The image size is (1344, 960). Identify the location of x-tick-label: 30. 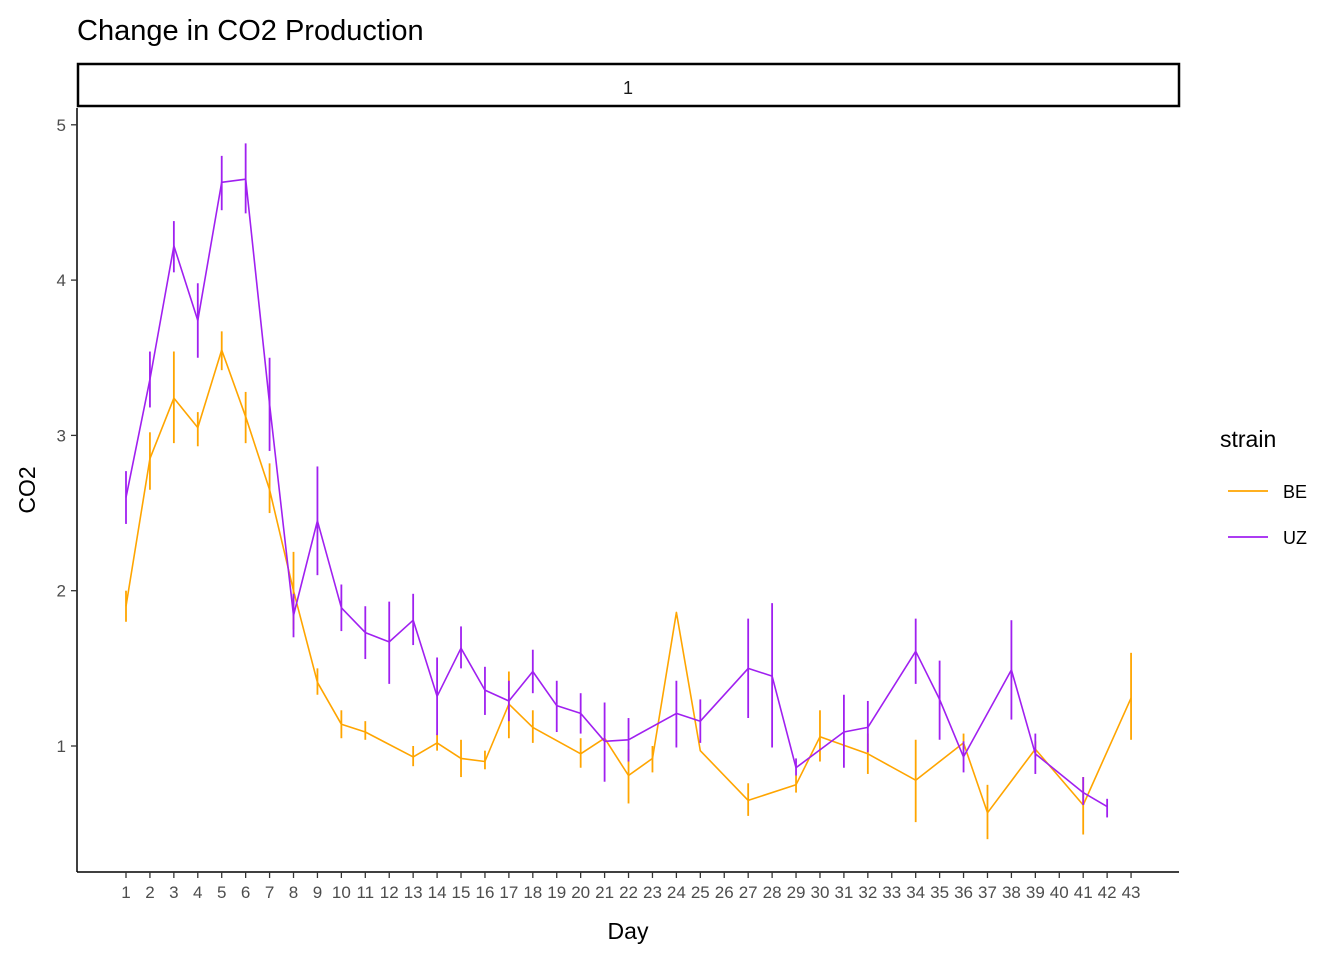
(820, 892).